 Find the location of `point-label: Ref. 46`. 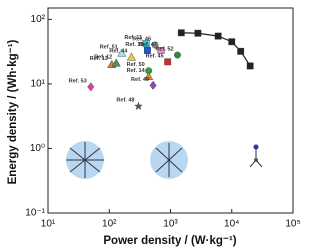

point-label: Ref. 46 is located at coordinates (142, 40).